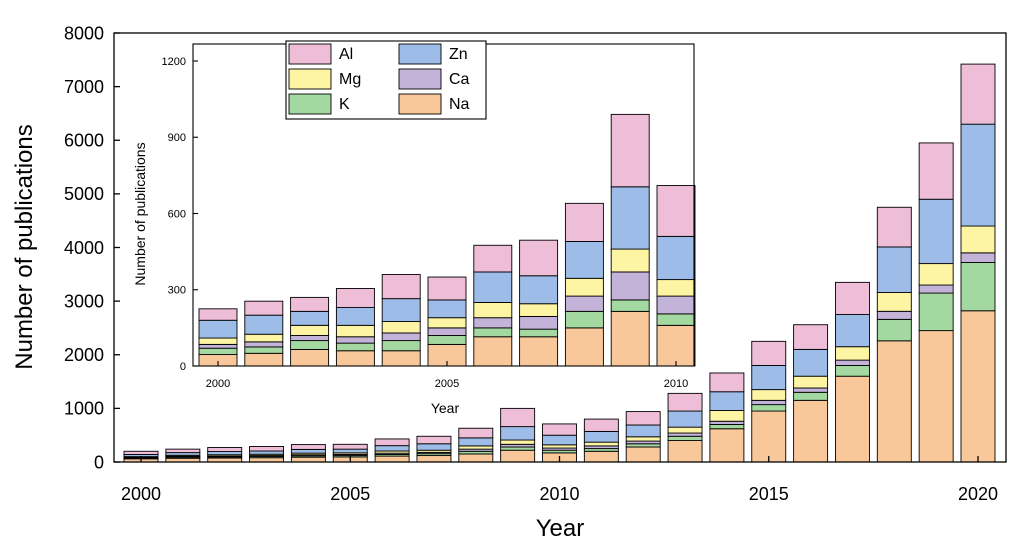 Image resolution: width=1020 pixels, height=547 pixels. I want to click on bar-na-2015, so click(769, 436).